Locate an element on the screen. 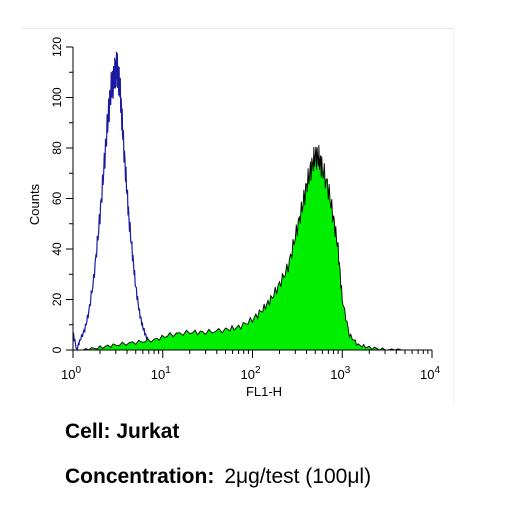  y-tick-label: 80 is located at coordinates (57, 148).